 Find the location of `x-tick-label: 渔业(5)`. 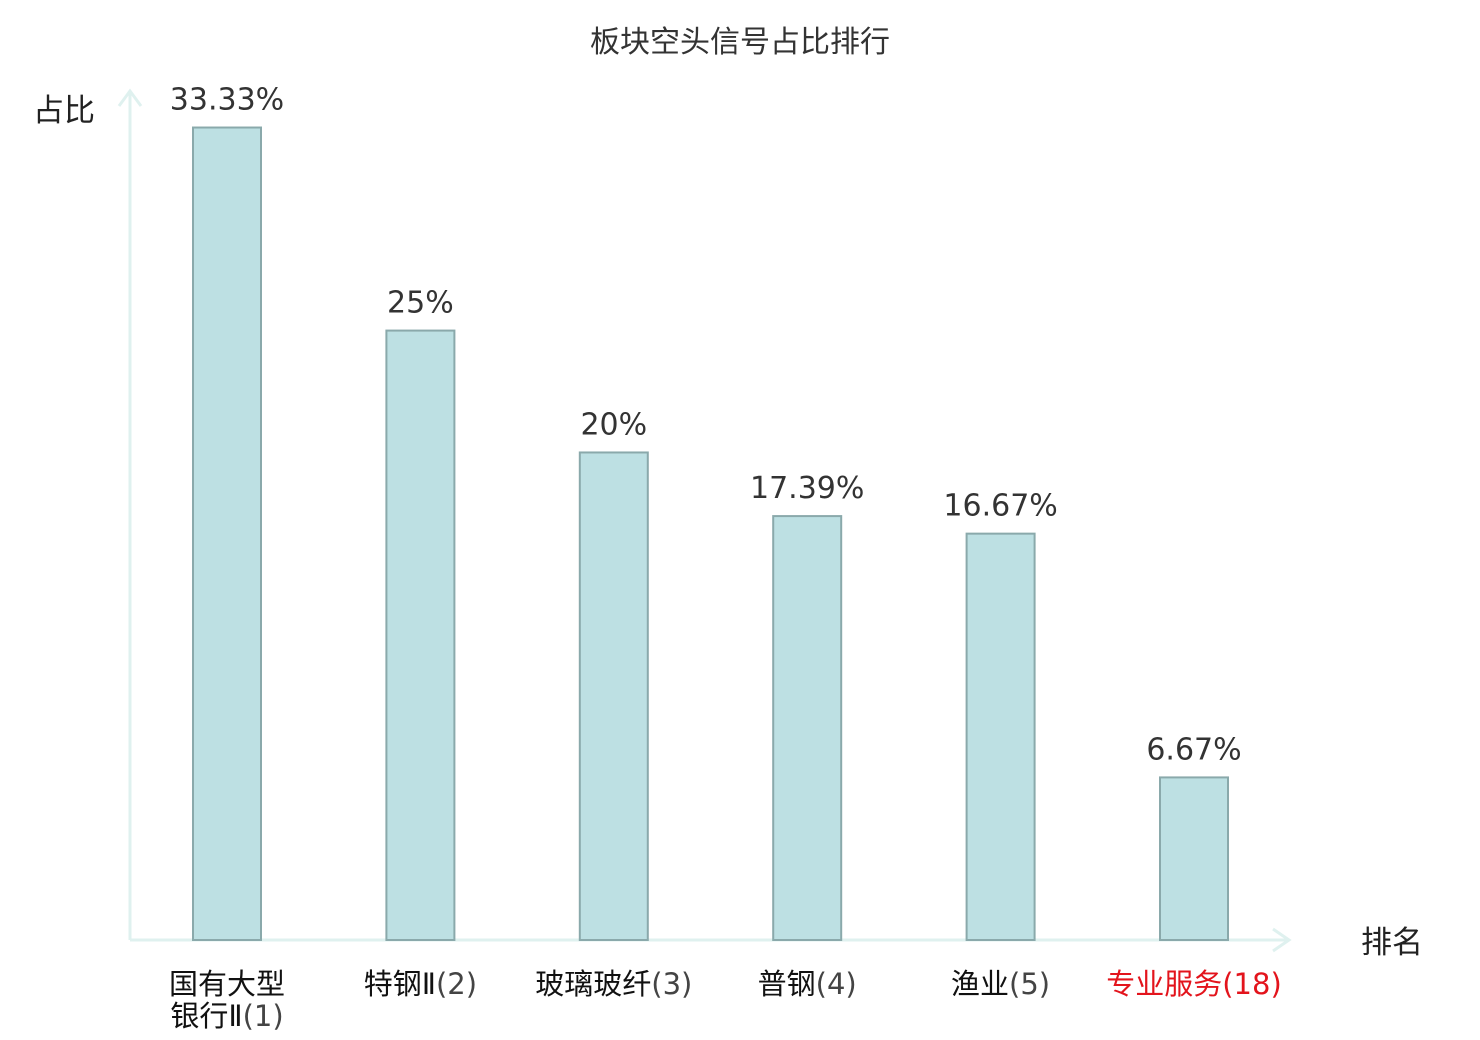

x-tick-label: 渔业(5) is located at coordinates (1000, 984).